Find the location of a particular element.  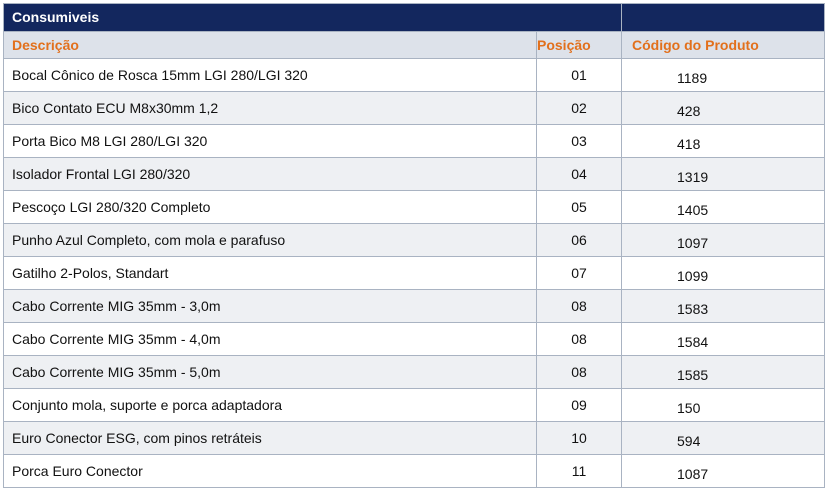

table-row: Bico Contato ECU M8x30mm 1,2 02 428 is located at coordinates (414, 108).